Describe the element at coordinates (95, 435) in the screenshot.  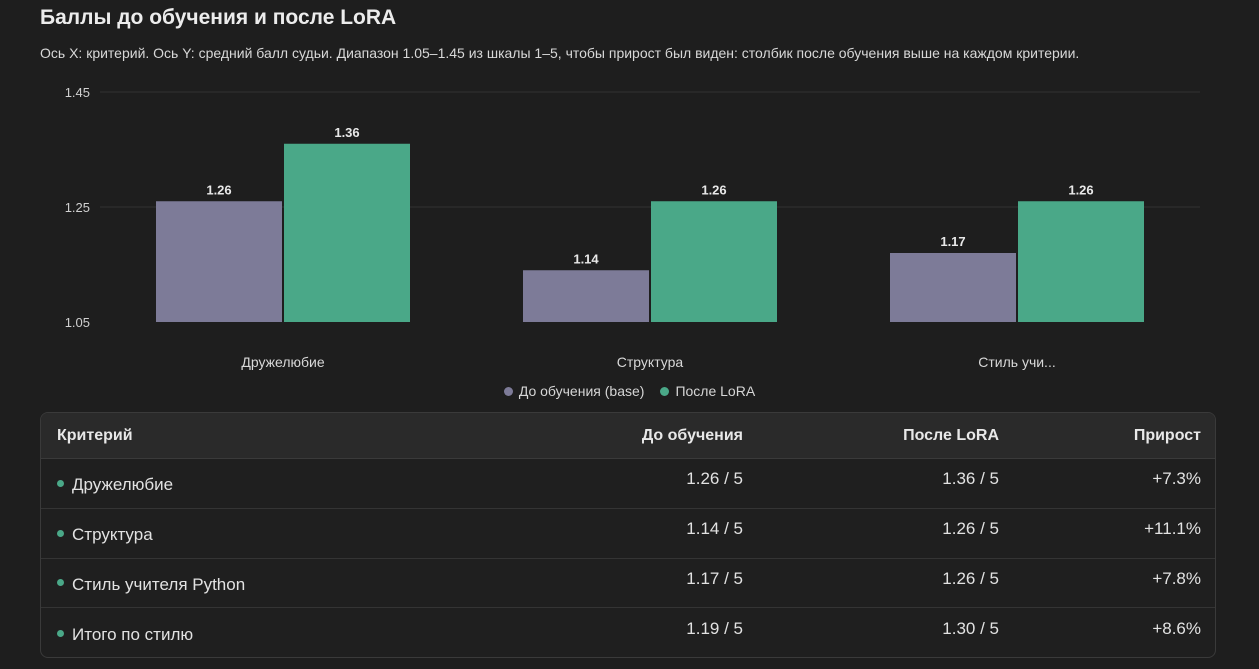
I see `header-criterion: Критерий` at that location.